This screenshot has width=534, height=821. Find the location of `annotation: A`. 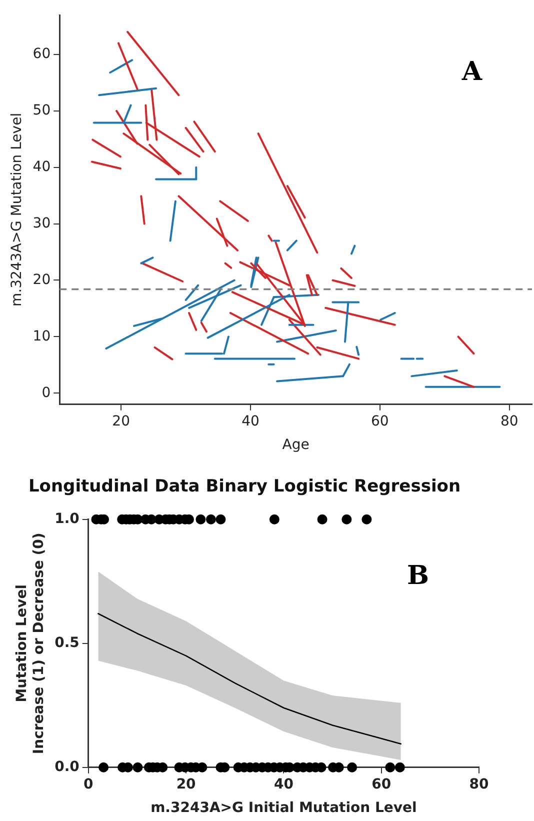

annotation: A is located at coordinates (471, 71).